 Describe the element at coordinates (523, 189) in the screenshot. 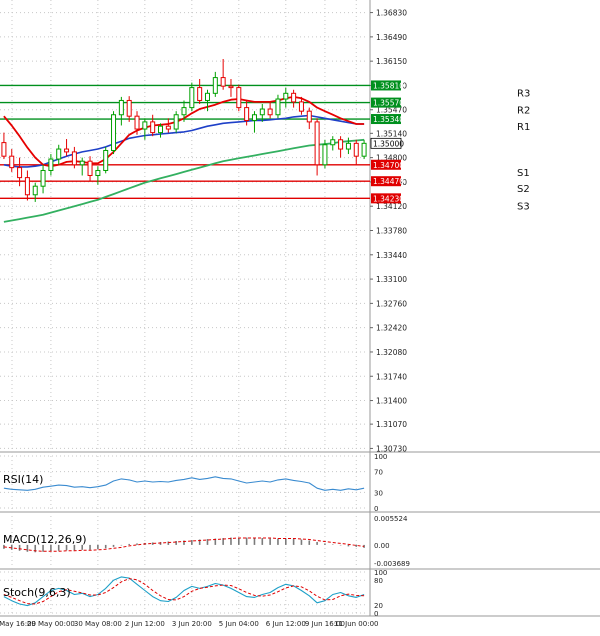

I see `level-label-s2: S2` at that location.